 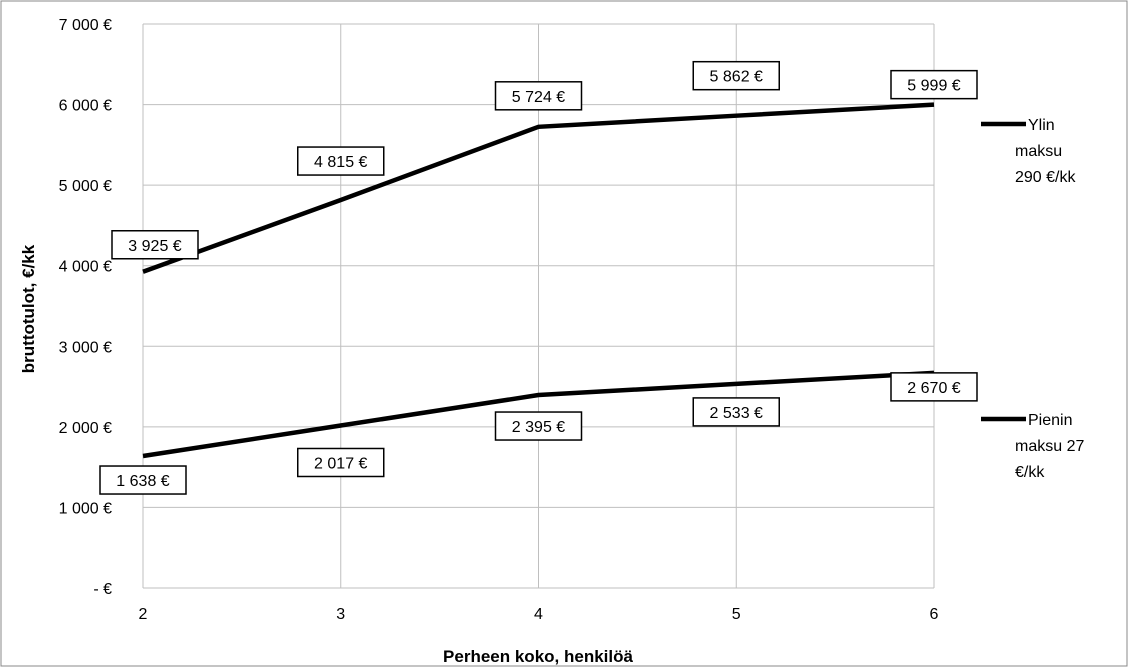 What do you see at coordinates (538, 614) in the screenshot?
I see `x-tick-label: 4` at bounding box center [538, 614].